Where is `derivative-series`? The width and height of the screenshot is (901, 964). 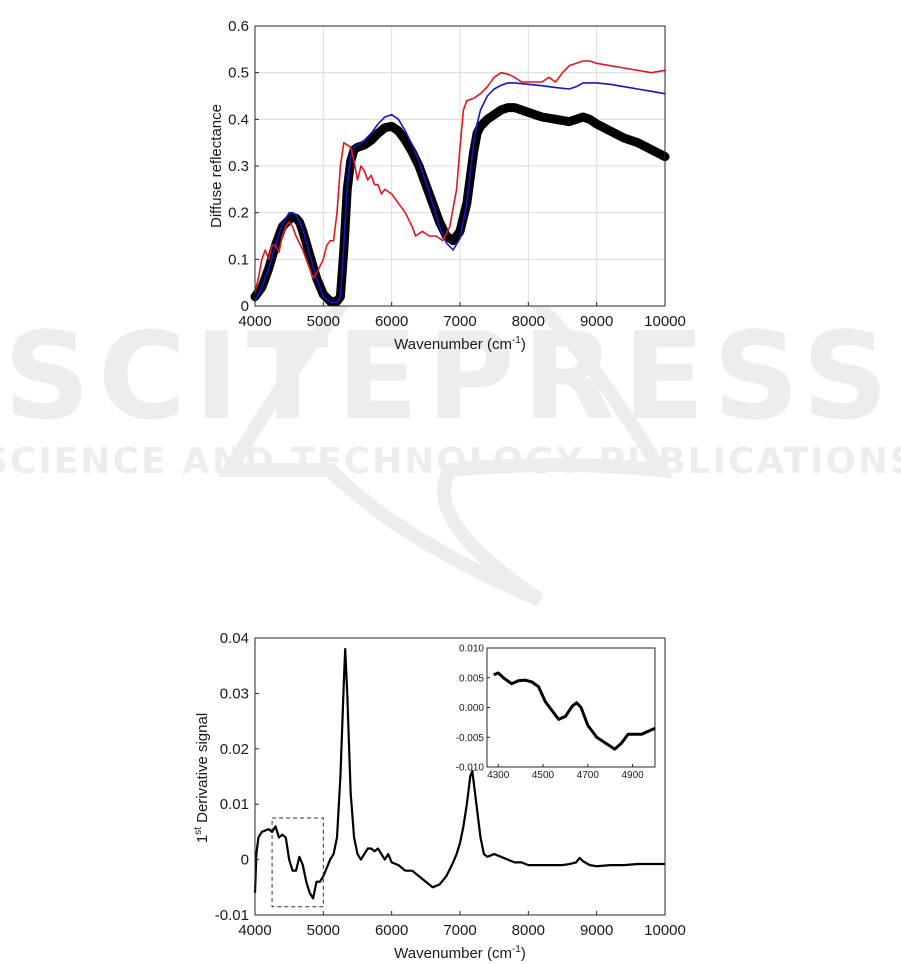 derivative-series is located at coordinates (459, 773).